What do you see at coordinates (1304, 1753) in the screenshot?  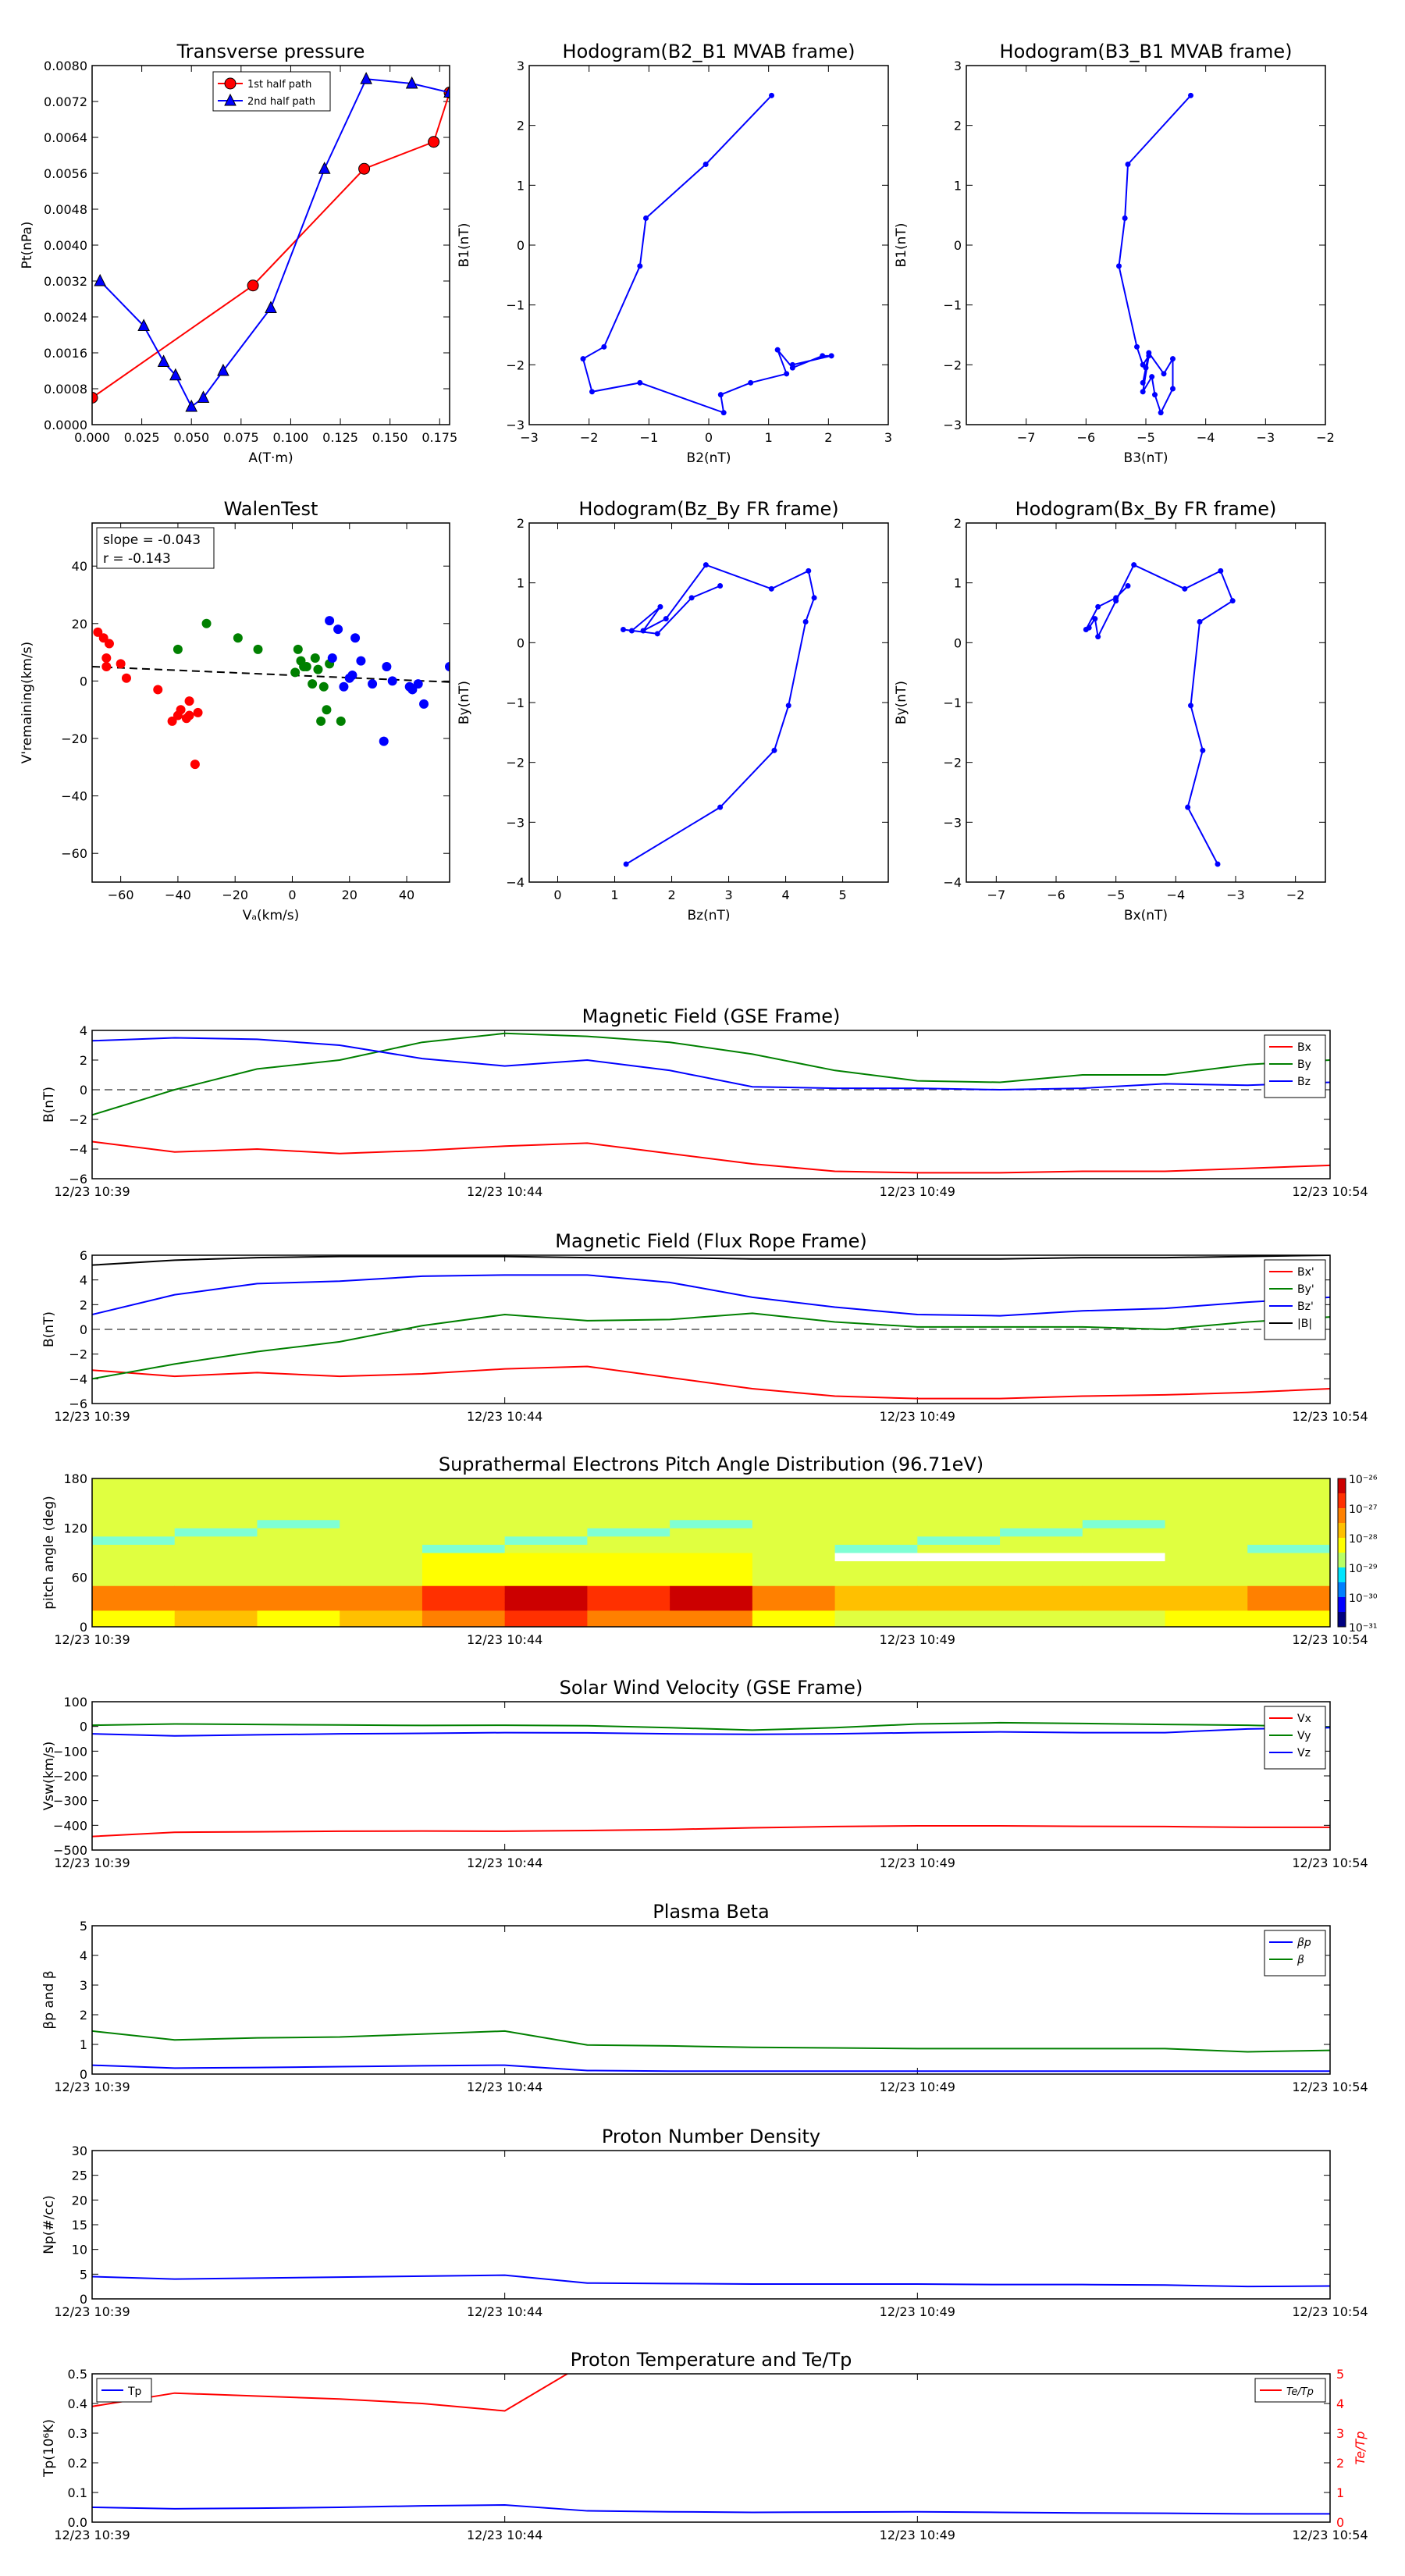 I see `legend-label: Vz` at bounding box center [1304, 1753].